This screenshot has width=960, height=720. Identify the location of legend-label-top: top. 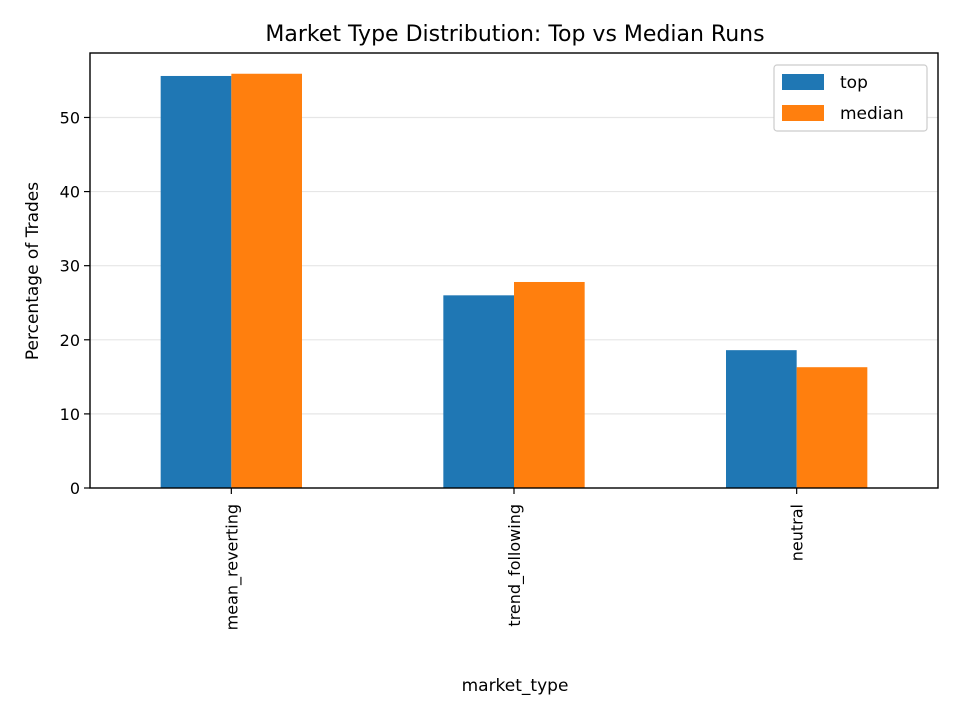
(854, 83).